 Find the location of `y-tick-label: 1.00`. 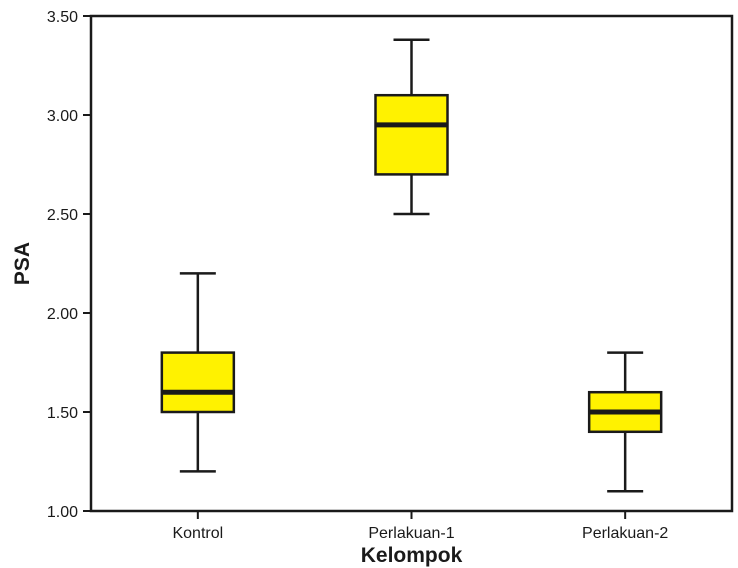

y-tick-label: 1.00 is located at coordinates (62, 512).